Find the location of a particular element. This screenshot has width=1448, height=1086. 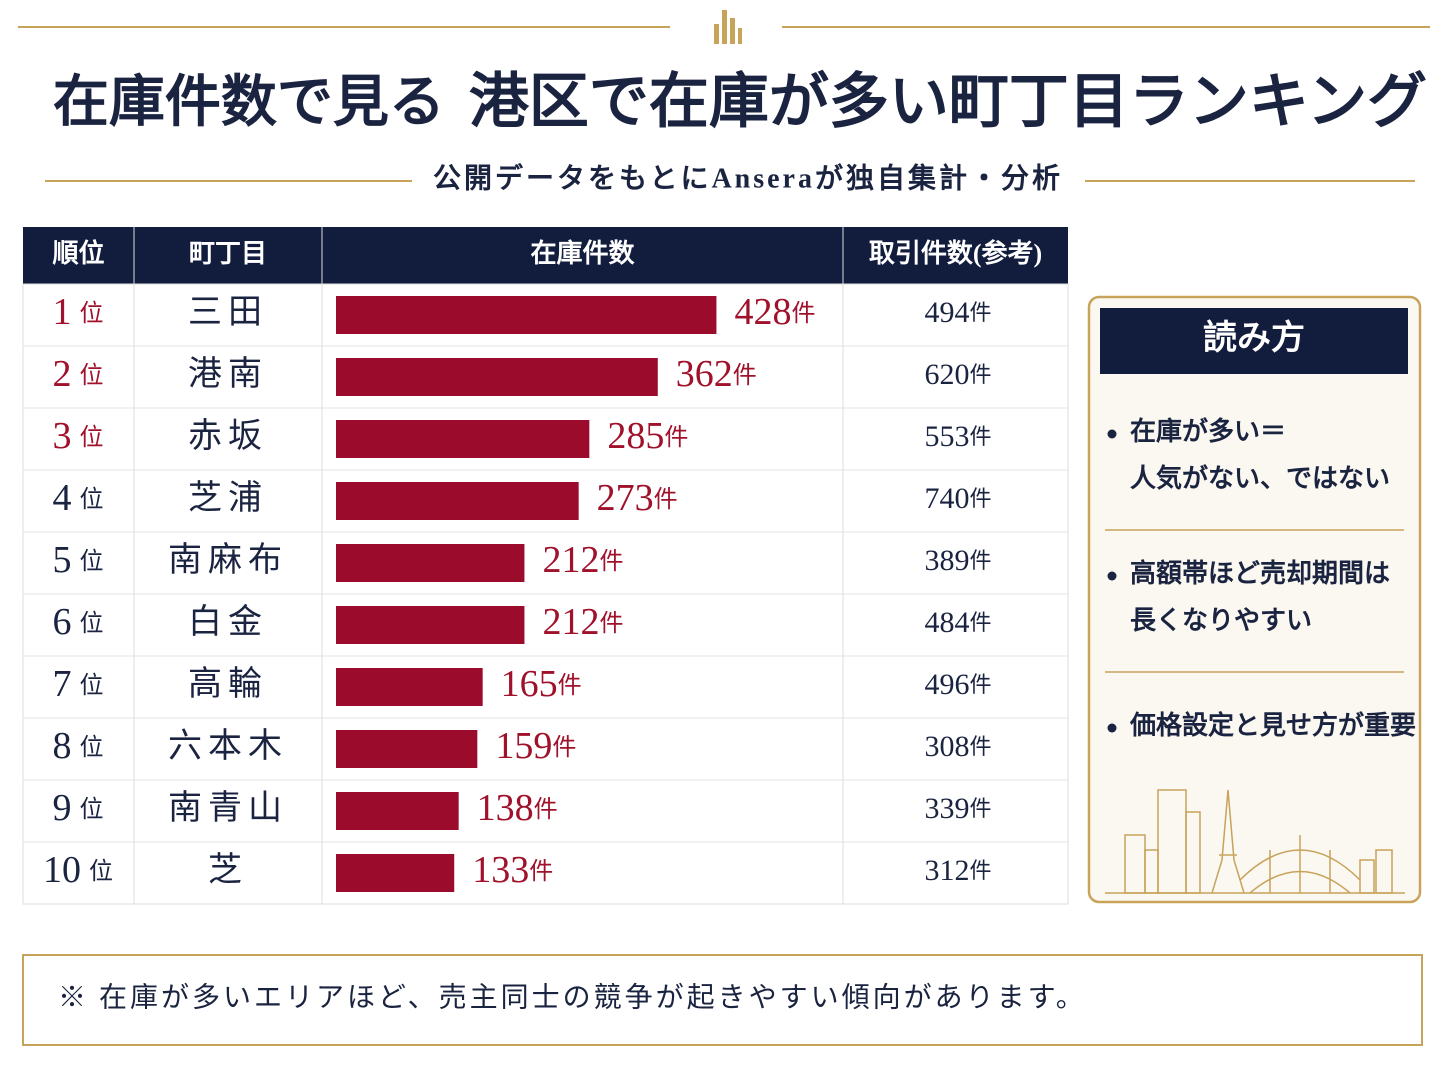

reference-number: 494 is located at coordinates (946, 312).